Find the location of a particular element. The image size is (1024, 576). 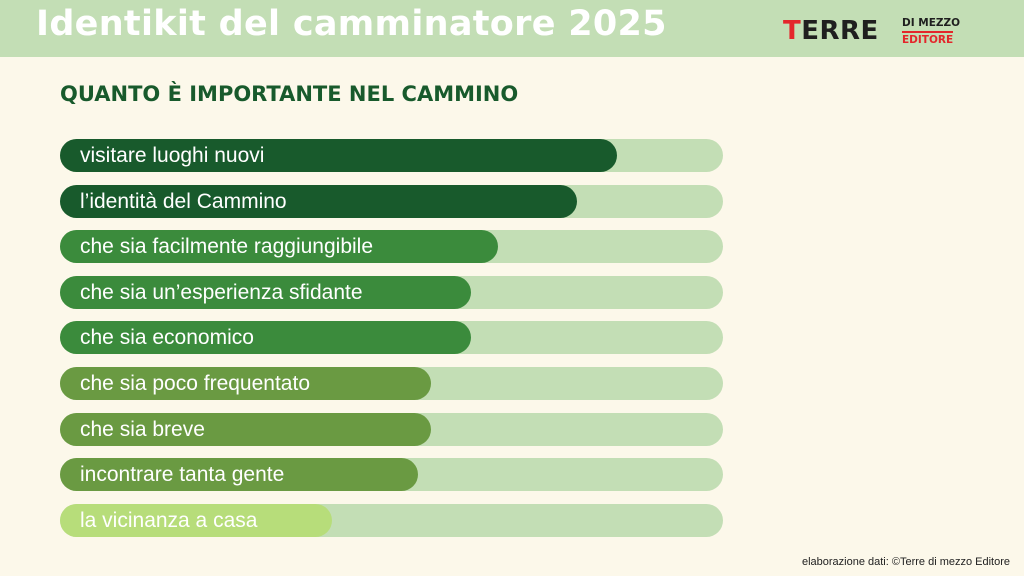

chart-subtitle: QUANTO È IMPORTANTE NEL CAMMINO is located at coordinates (289, 94).